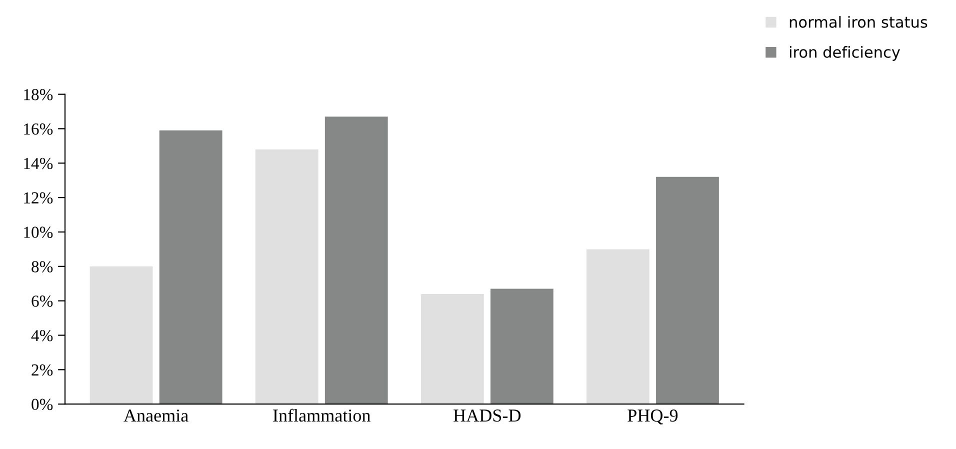  What do you see at coordinates (42, 404) in the screenshot?
I see `y-tick-label: 0%` at bounding box center [42, 404].